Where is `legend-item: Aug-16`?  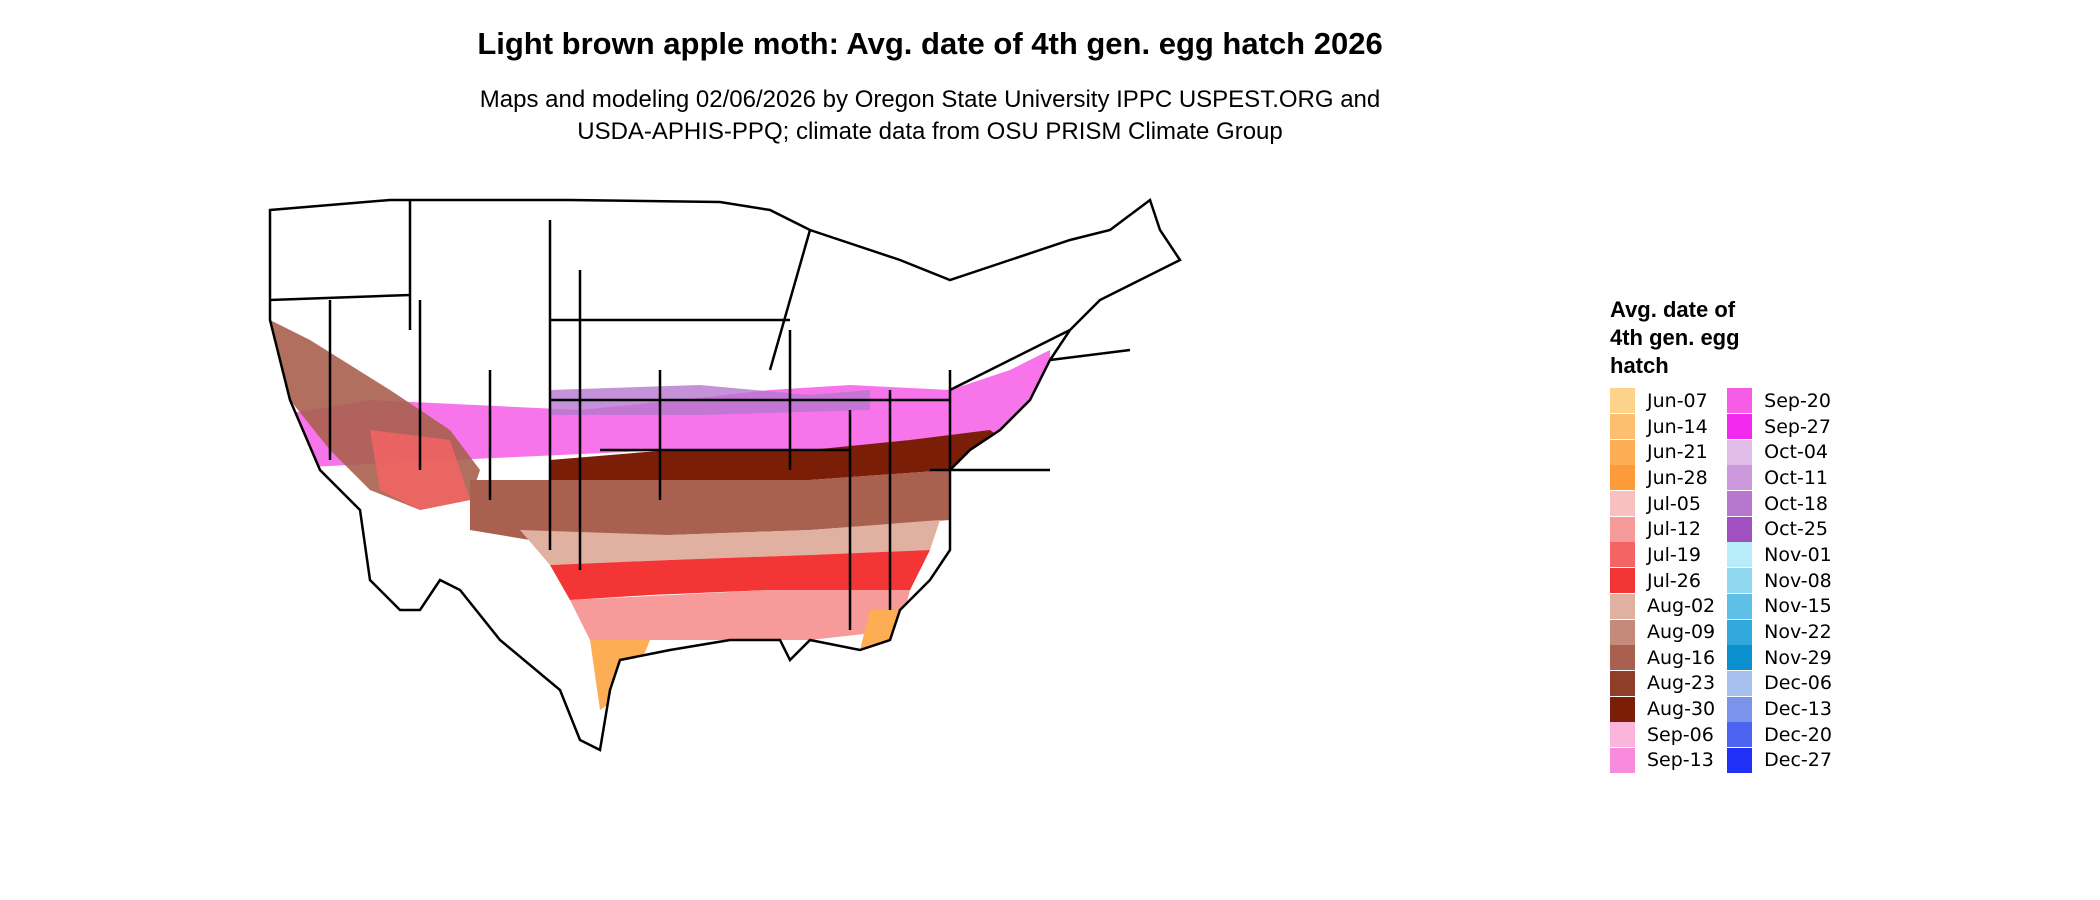 legend-item: Aug-16 is located at coordinates (1662, 658).